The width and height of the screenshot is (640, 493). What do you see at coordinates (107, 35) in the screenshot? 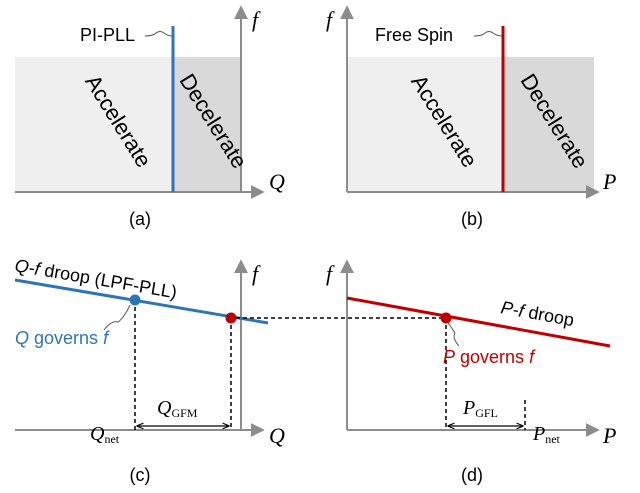
I see `pi-pll-label: PI-PLL` at bounding box center [107, 35].